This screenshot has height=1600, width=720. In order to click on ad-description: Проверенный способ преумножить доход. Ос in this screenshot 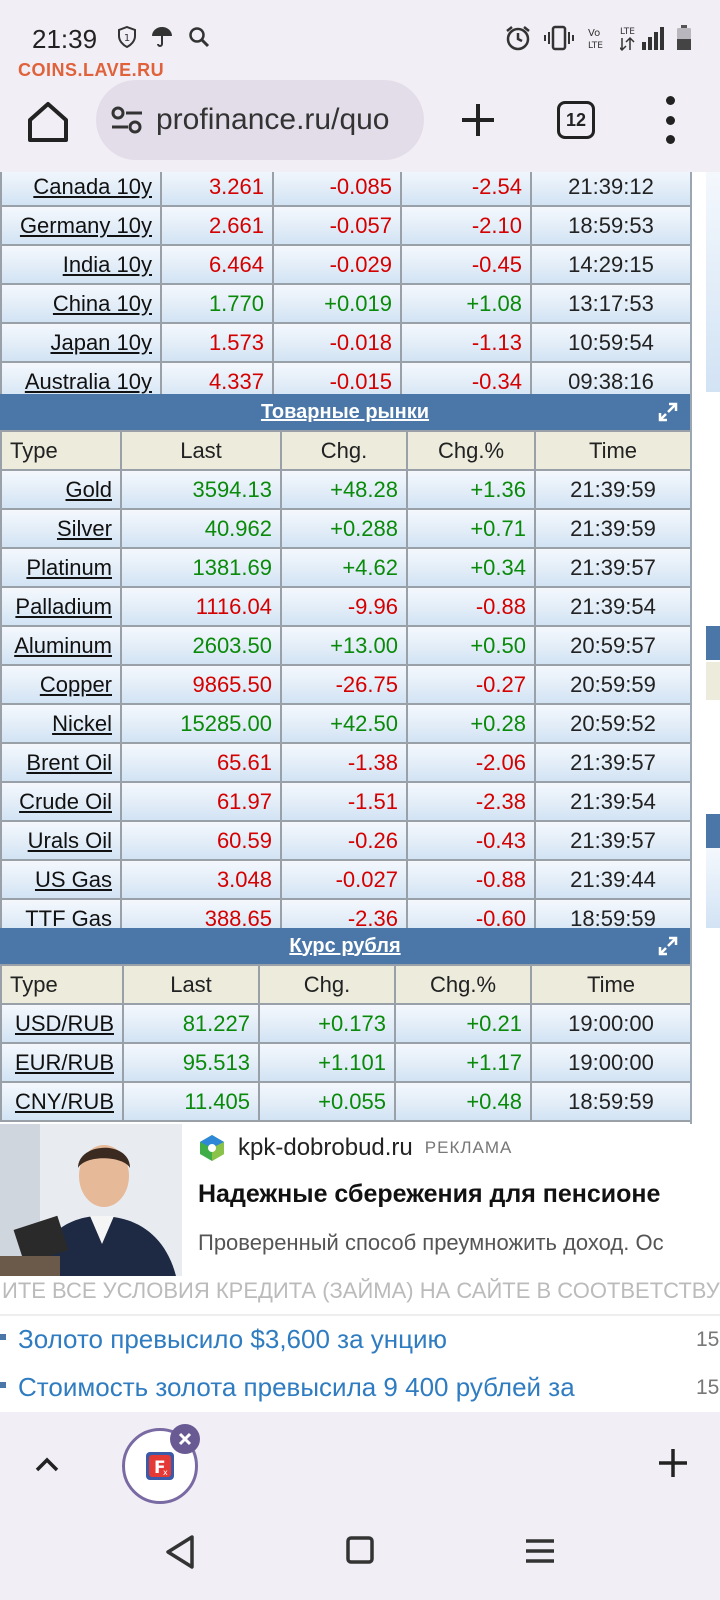, I will do `click(431, 1242)`.